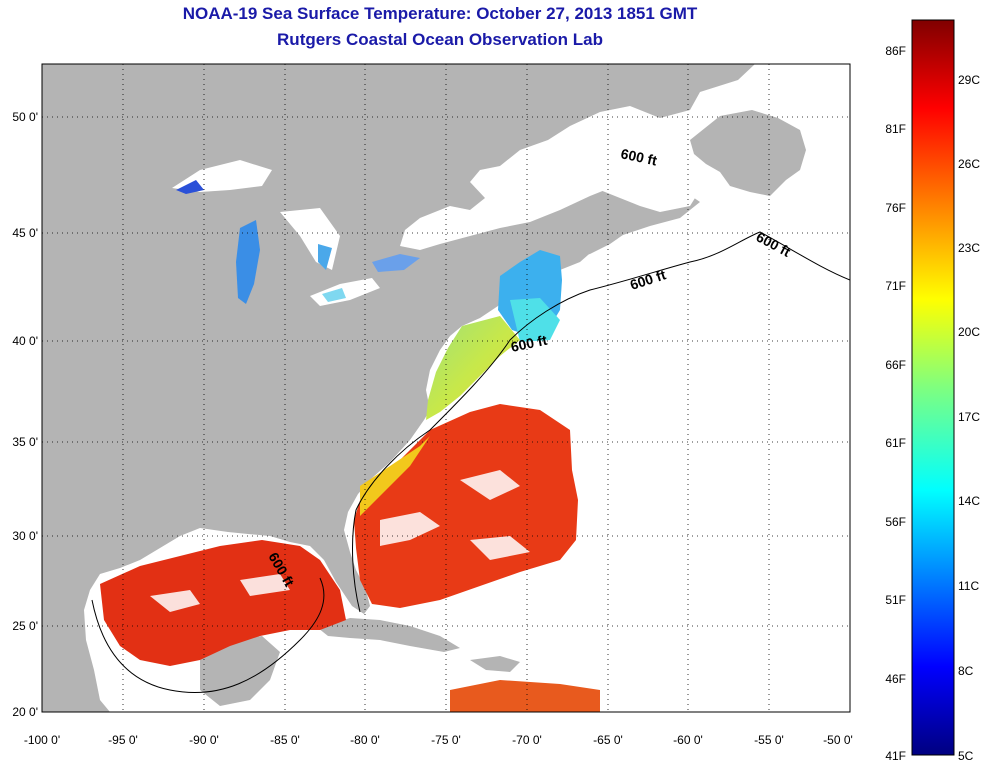 Image resolution: width=984 pixels, height=770 pixels. What do you see at coordinates (895, 522) in the screenshot?
I see `colorbar-f-label: 56F` at bounding box center [895, 522].